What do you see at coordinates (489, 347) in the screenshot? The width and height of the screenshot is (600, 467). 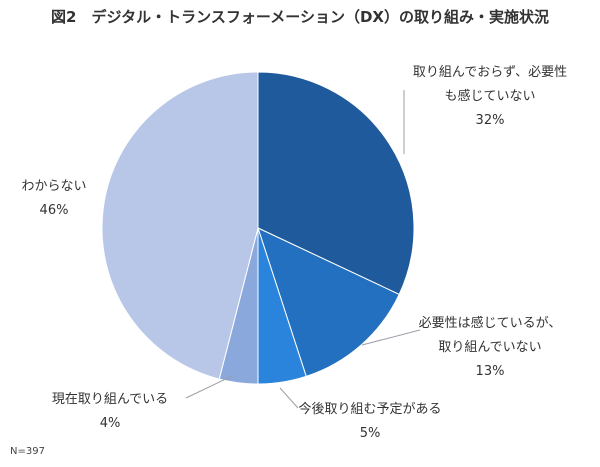 I see `slice-label-1-line-1: 取り組んでいない` at bounding box center [489, 347].